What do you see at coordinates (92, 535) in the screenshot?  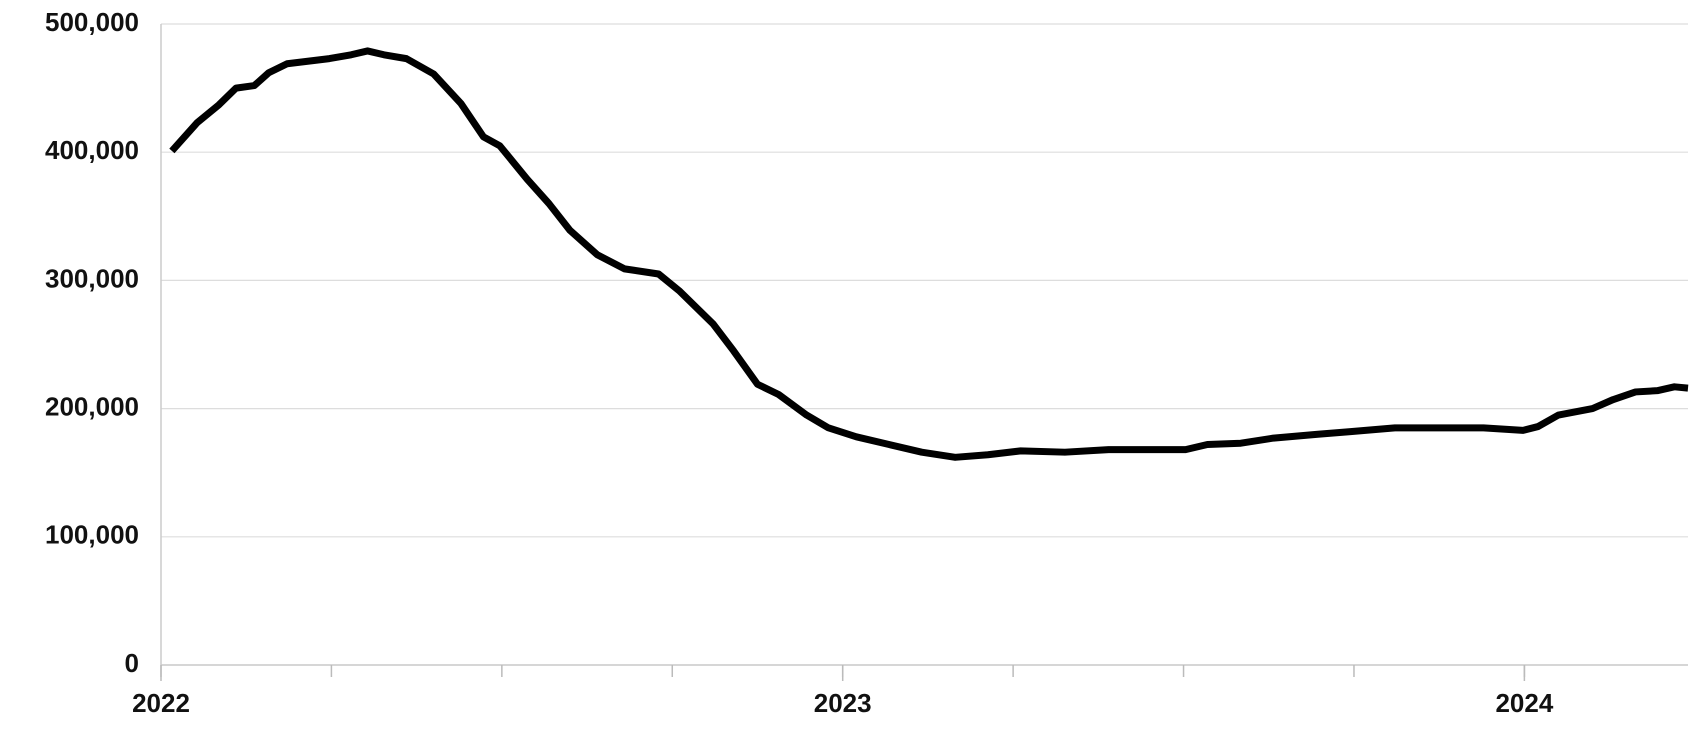 I see `y-tick-label: 100,000` at bounding box center [92, 535].